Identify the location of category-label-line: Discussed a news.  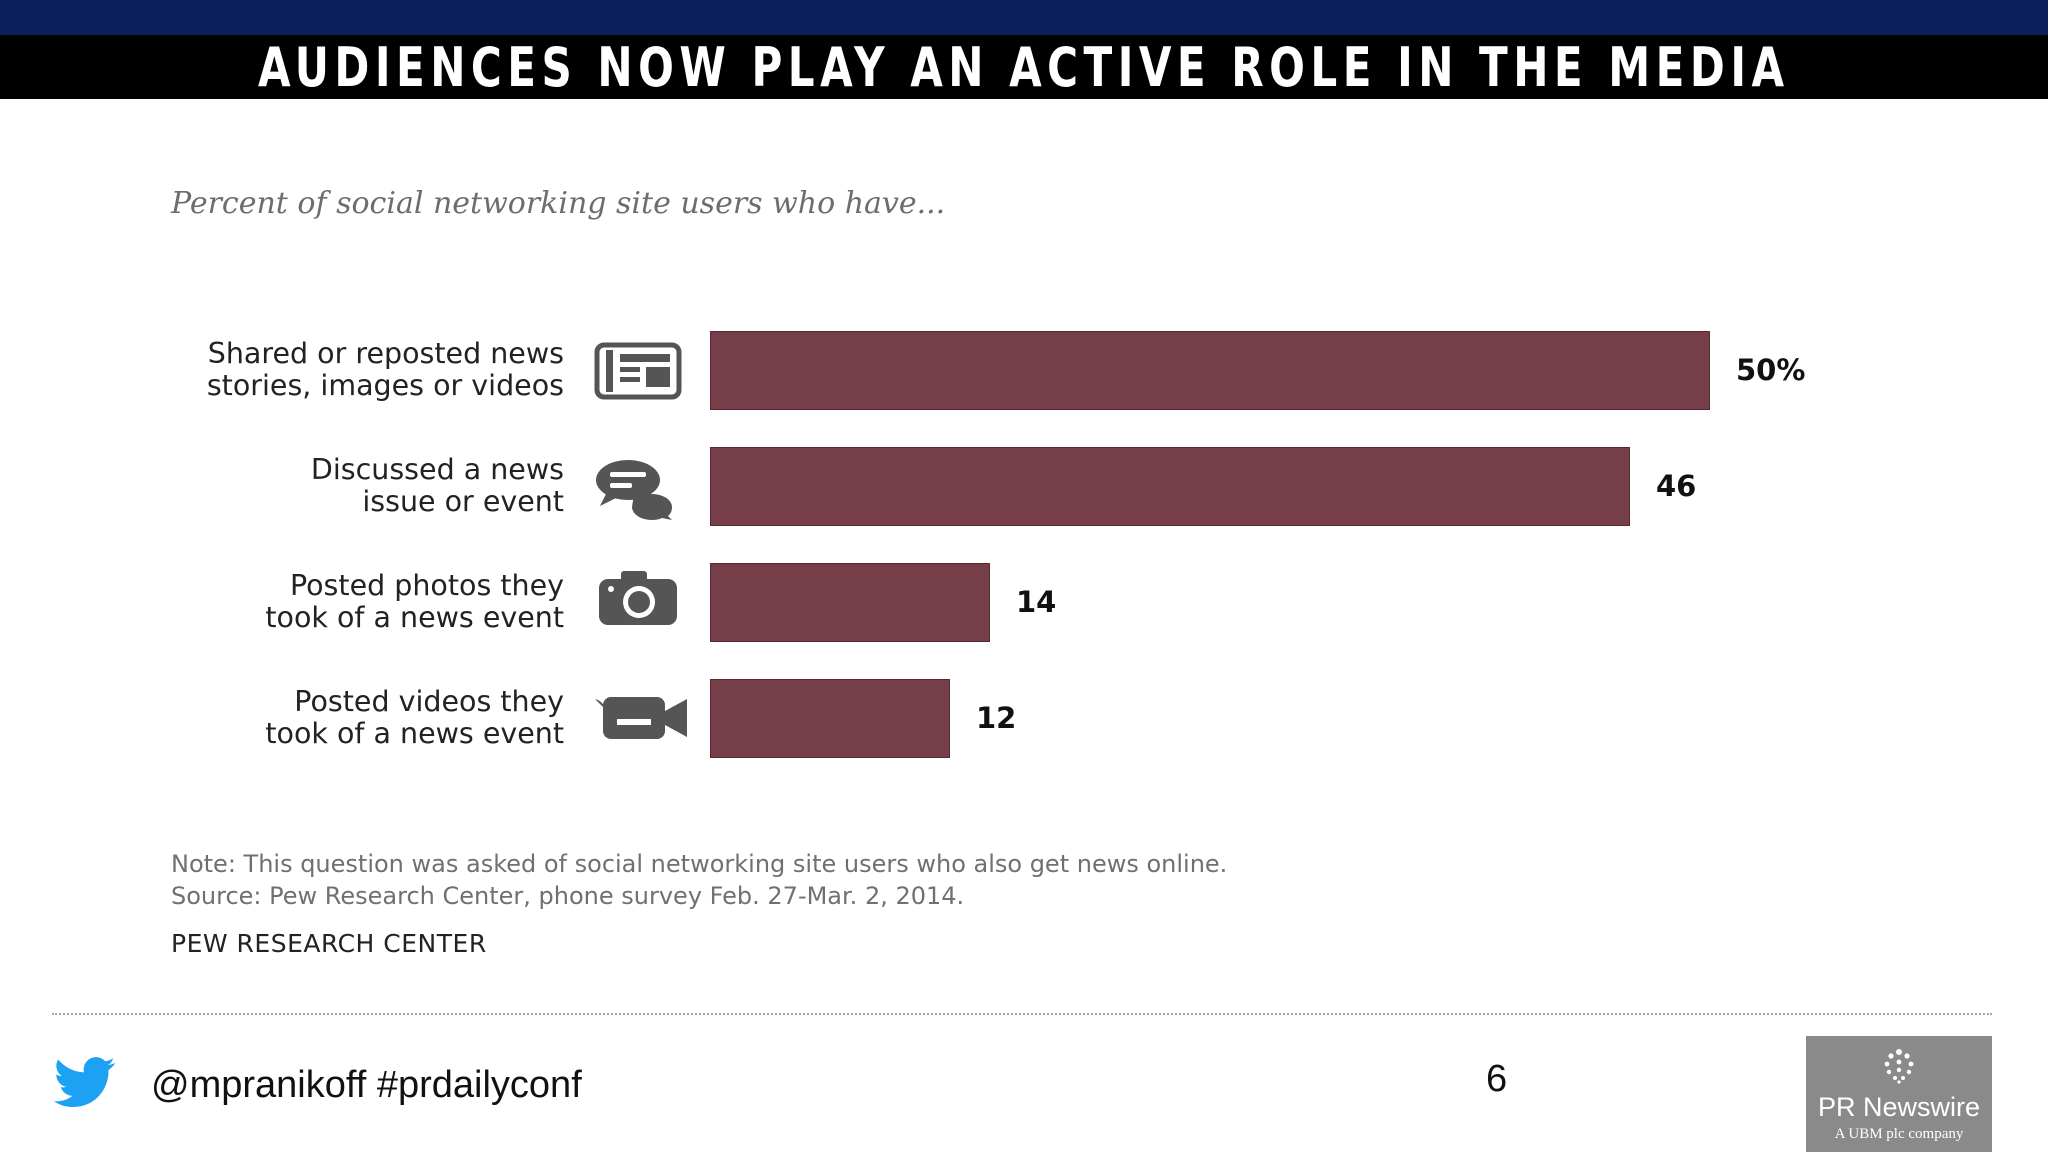
(437, 469).